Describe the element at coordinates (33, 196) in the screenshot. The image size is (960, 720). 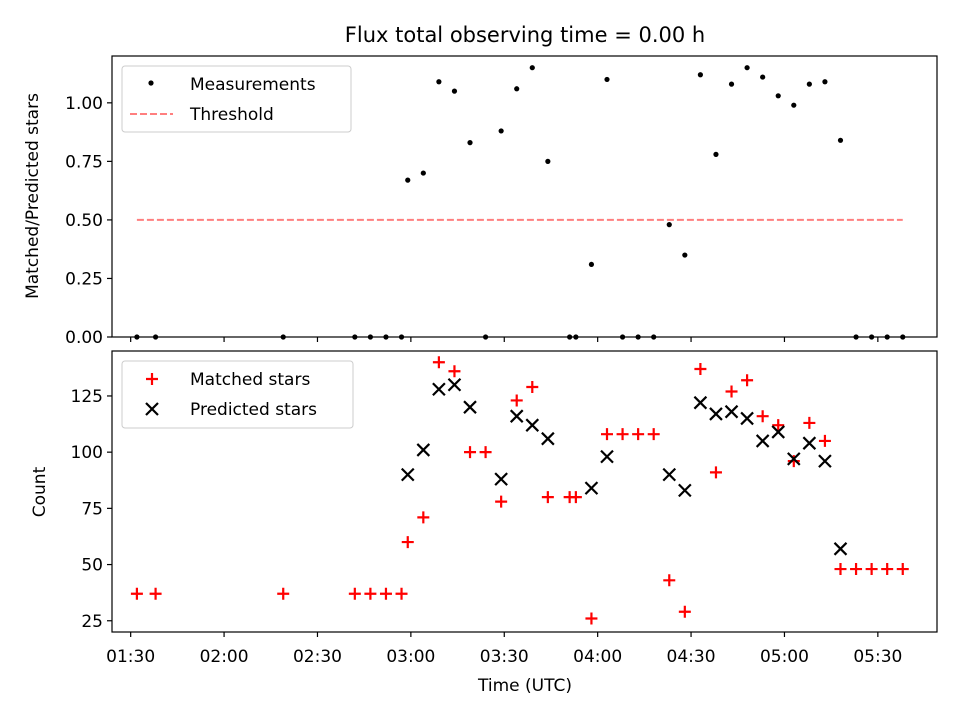
I see `top-y-axis-label: Matched/Predicted stars` at that location.